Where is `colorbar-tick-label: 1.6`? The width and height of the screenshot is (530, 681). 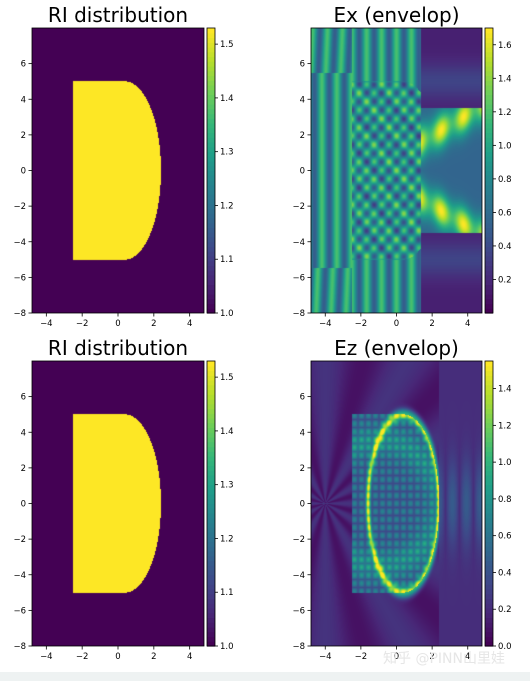 colorbar-tick-label: 1.6 is located at coordinates (505, 46).